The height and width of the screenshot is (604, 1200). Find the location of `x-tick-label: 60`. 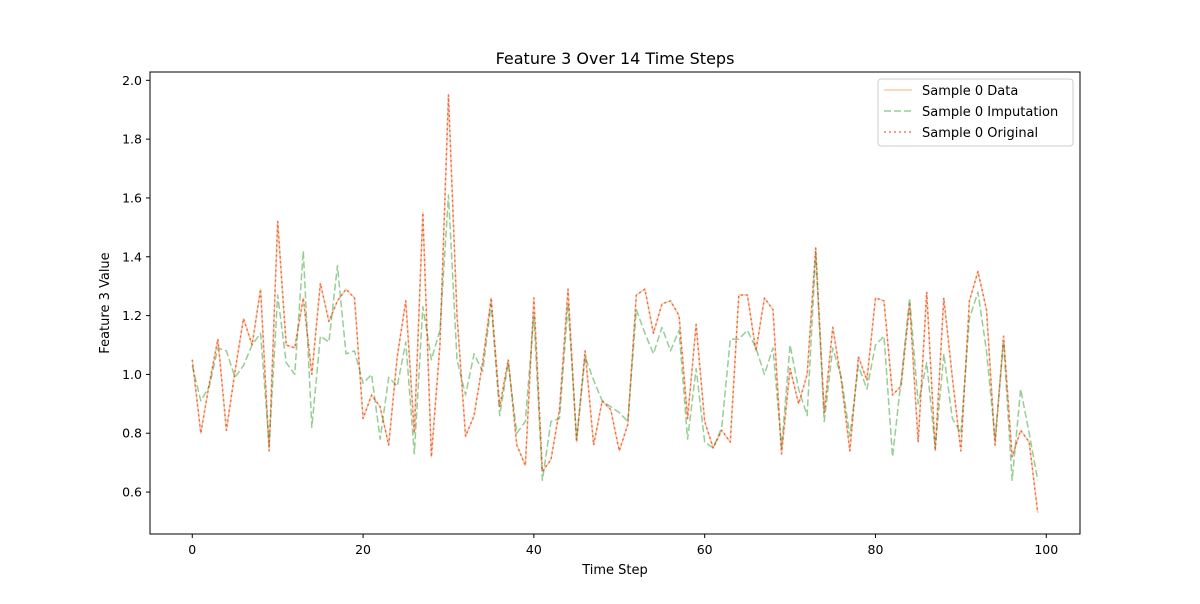

x-tick-label: 60 is located at coordinates (705, 549).